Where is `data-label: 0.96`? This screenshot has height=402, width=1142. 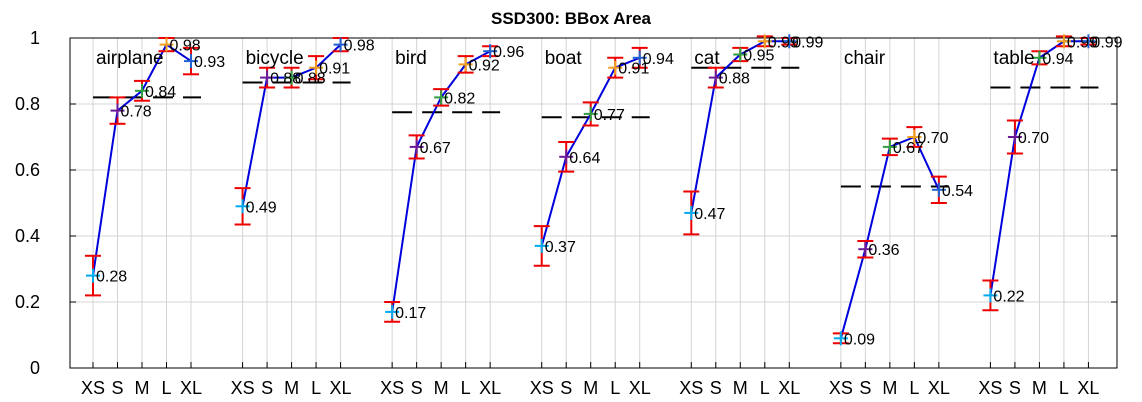
data-label: 0.96 is located at coordinates (508, 52).